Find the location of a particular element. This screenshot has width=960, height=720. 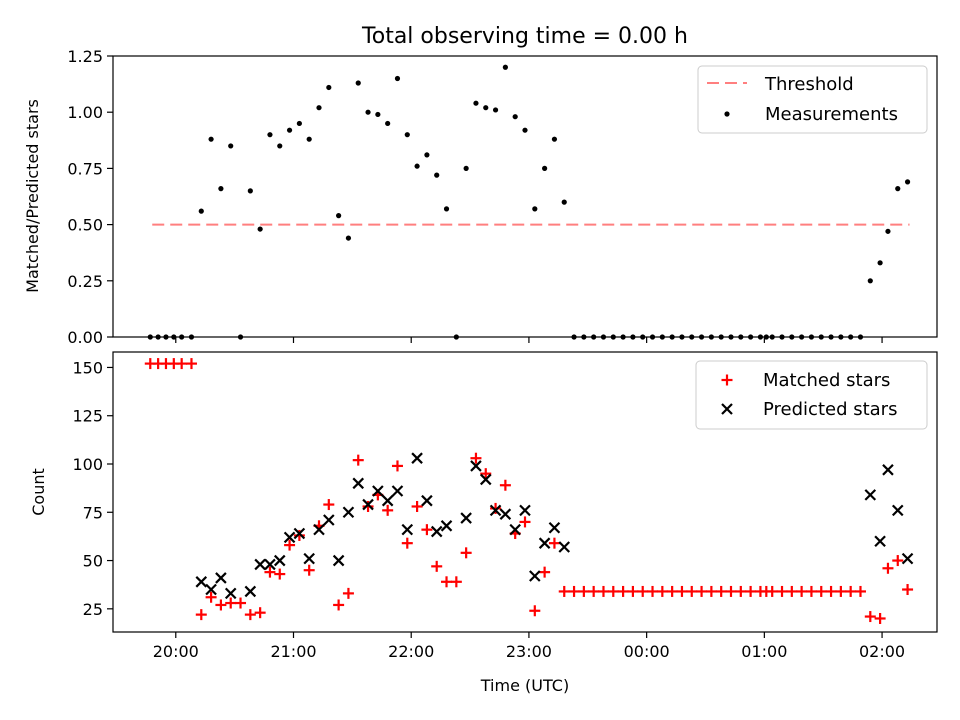

ratio-y-tick-label: 1.00 is located at coordinates (85, 112).